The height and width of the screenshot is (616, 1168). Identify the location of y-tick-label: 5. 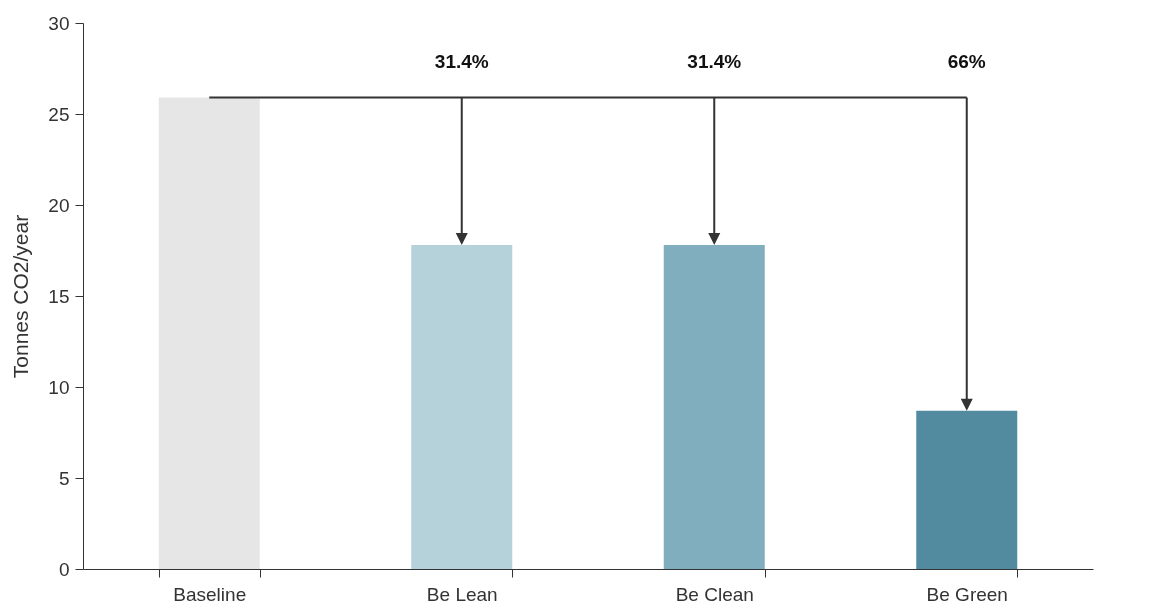
(64, 478).